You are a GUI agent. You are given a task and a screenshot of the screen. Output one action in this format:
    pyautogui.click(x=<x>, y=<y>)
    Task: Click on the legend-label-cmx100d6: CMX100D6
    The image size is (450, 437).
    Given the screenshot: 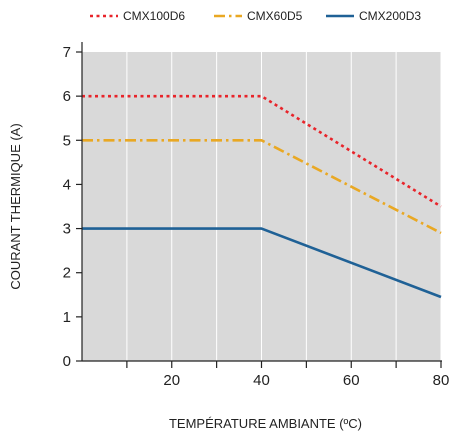 What is the action you would take?
    pyautogui.click(x=154, y=16)
    